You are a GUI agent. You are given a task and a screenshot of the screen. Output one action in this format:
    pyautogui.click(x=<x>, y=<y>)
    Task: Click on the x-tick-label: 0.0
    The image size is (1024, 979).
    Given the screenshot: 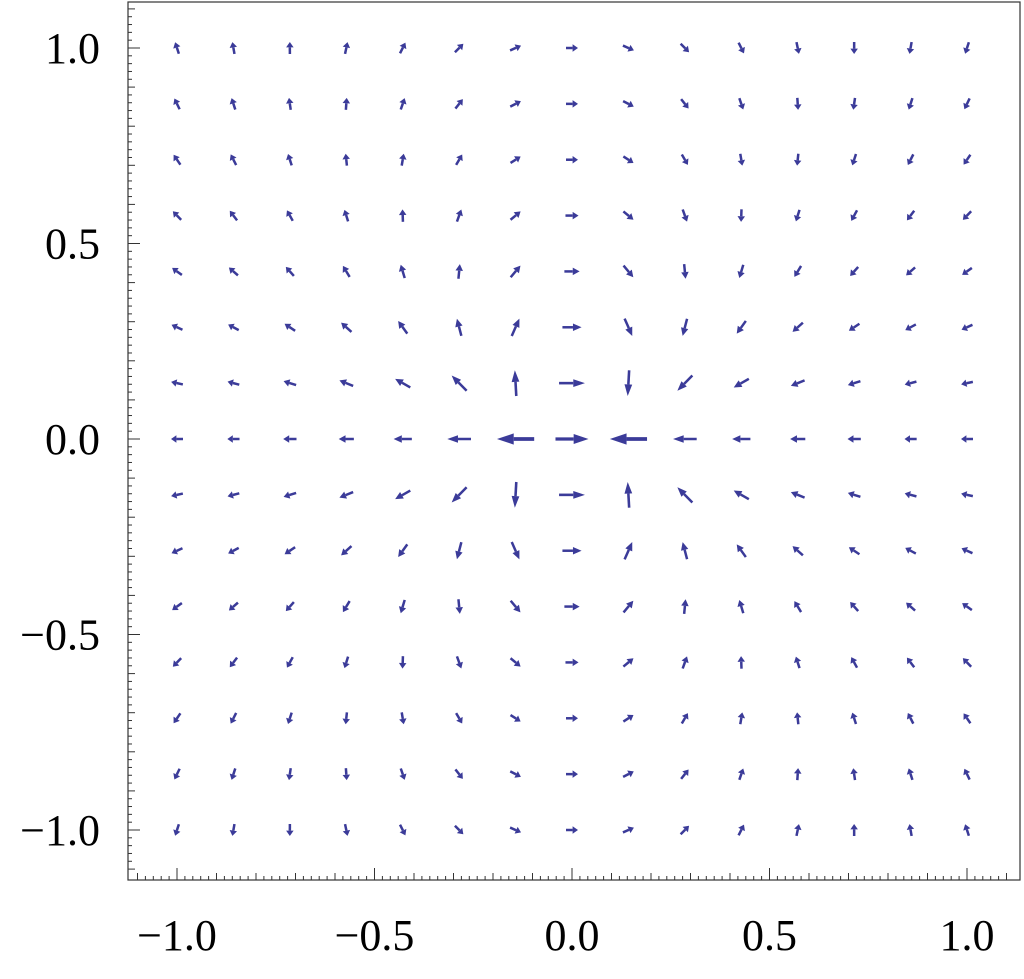 What is the action you would take?
    pyautogui.click(x=572, y=935)
    